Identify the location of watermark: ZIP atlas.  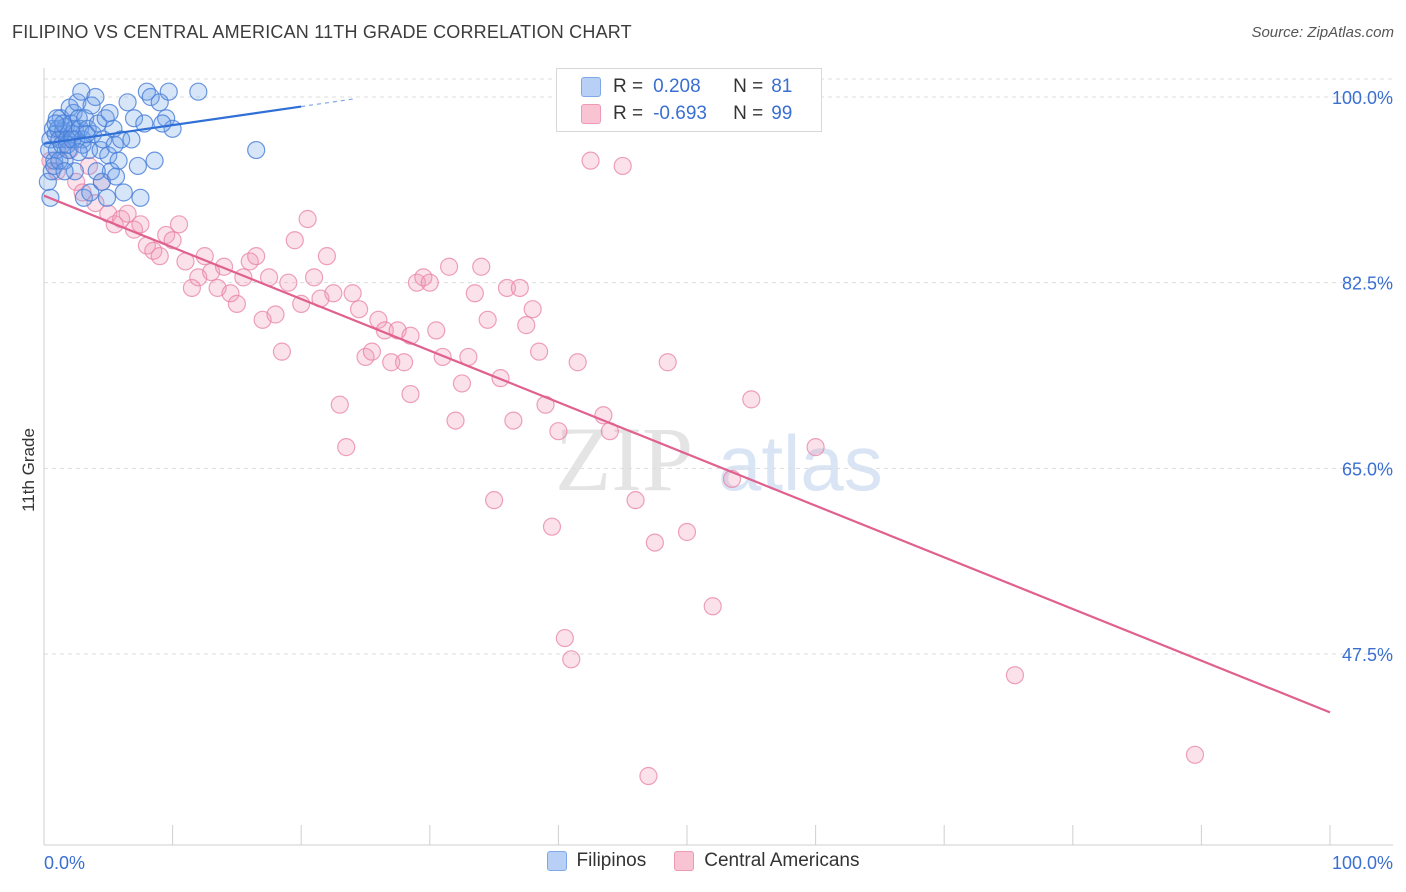
(719, 459).